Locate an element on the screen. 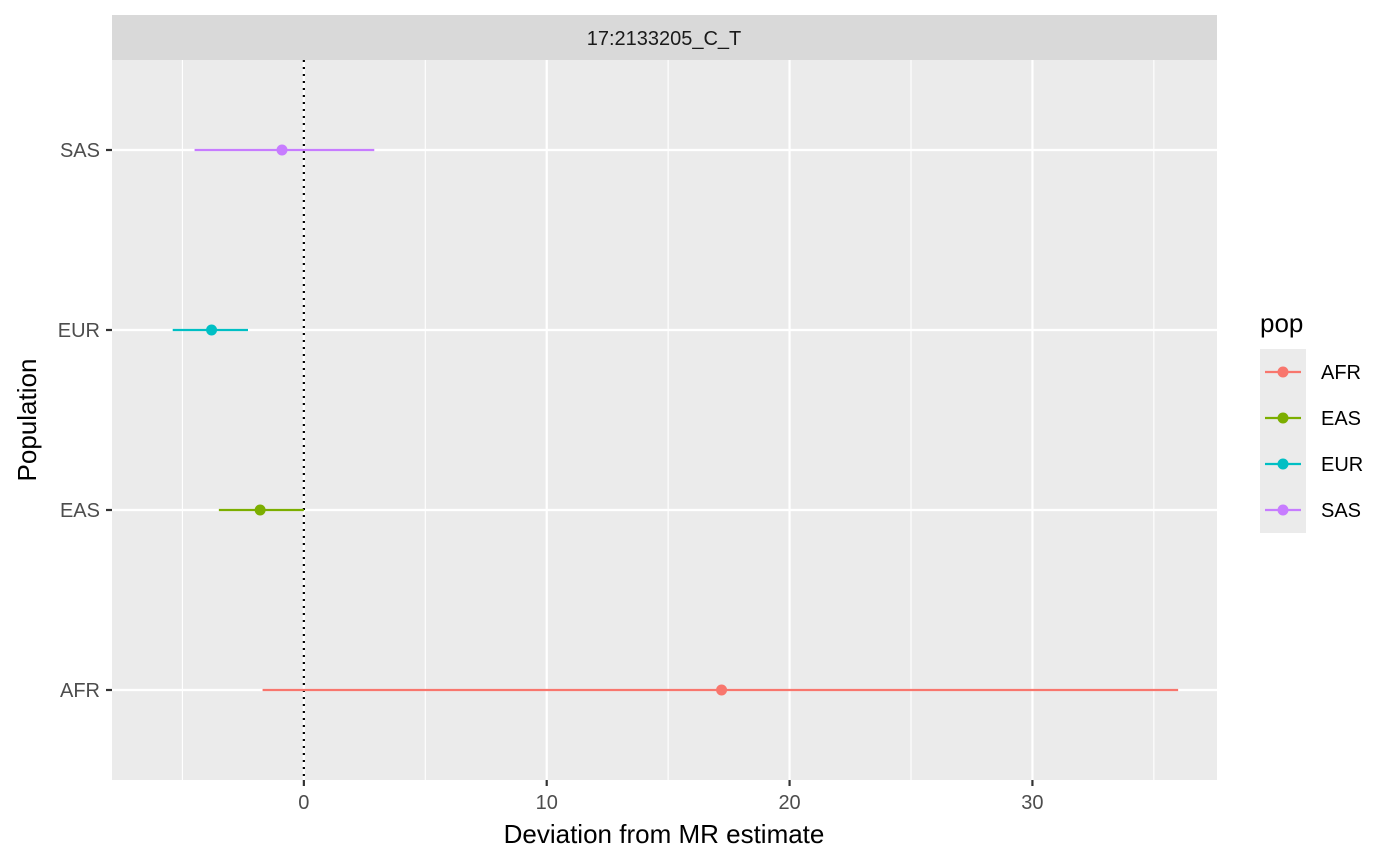  facet-title: 17:2133205_C_T is located at coordinates (664, 39).